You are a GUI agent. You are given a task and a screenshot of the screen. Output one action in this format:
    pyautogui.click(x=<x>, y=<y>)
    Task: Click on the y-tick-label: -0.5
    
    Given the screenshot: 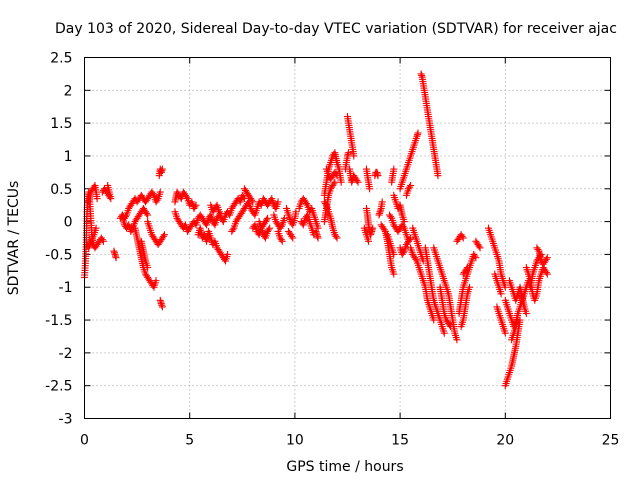 What is the action you would take?
    pyautogui.click(x=58, y=255)
    